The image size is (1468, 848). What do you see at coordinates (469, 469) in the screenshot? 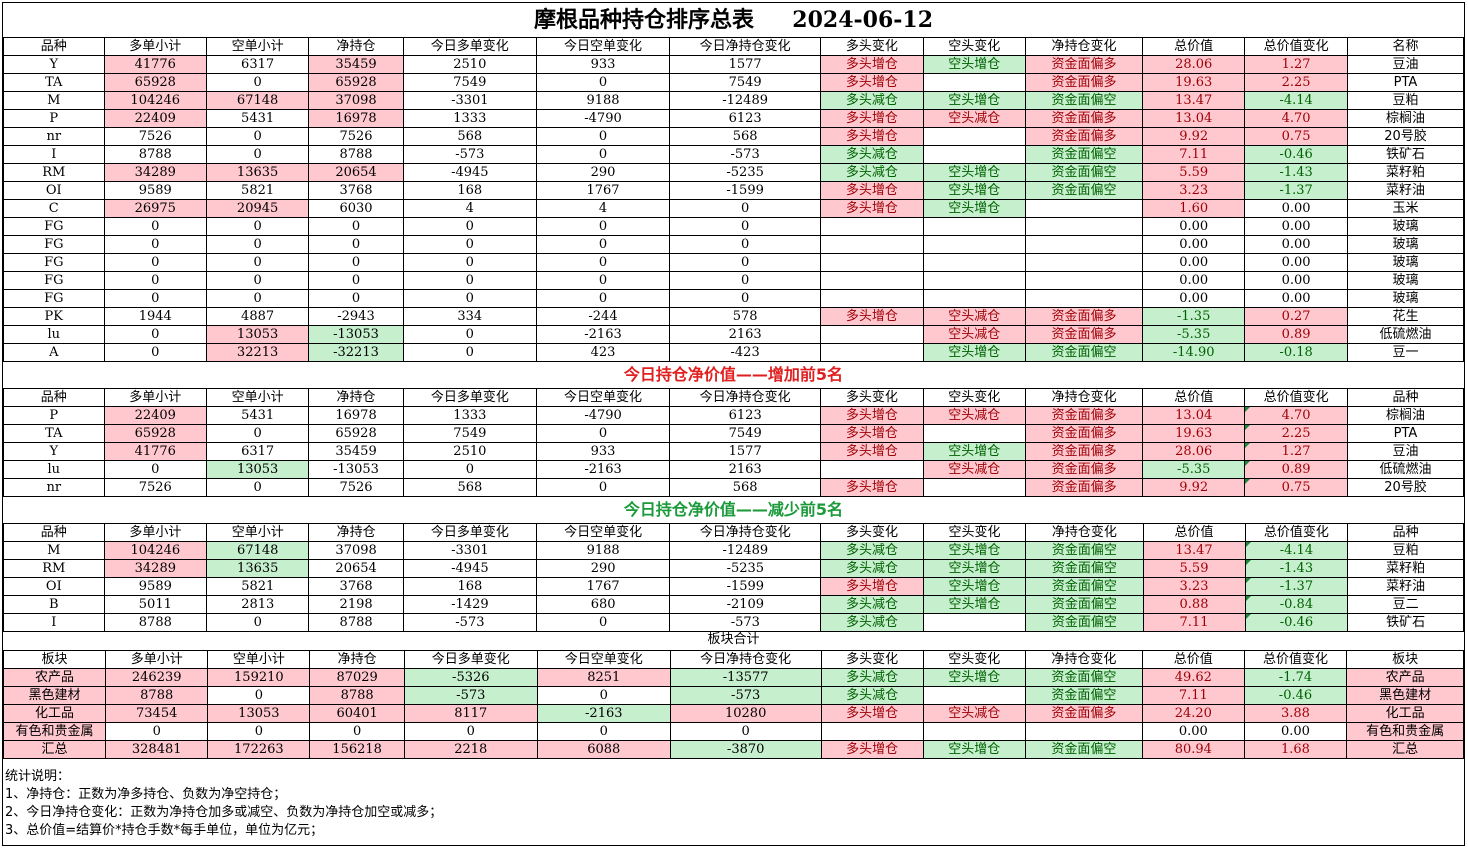
I see `cell-long-chg: 0` at bounding box center [469, 469].